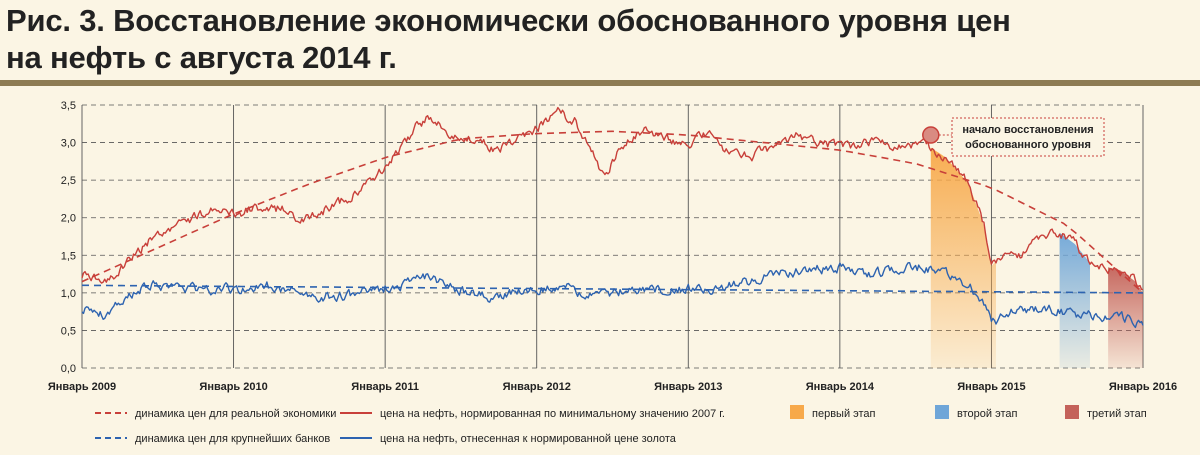  I want to click on x-tick-label: Январь 2014, so click(840, 387).